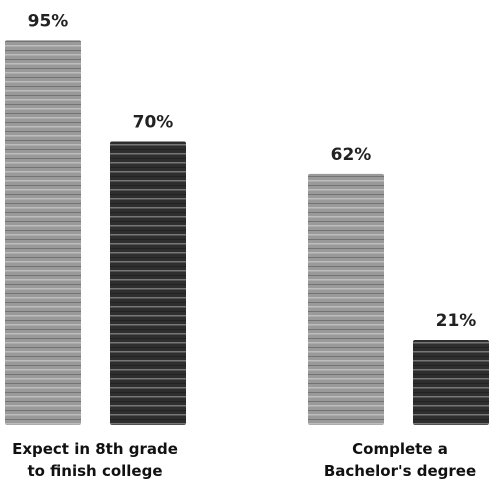 Image resolution: width=491 pixels, height=482 pixels. Describe the element at coordinates (48, 21) in the screenshot. I see `value-label: 95%` at that location.